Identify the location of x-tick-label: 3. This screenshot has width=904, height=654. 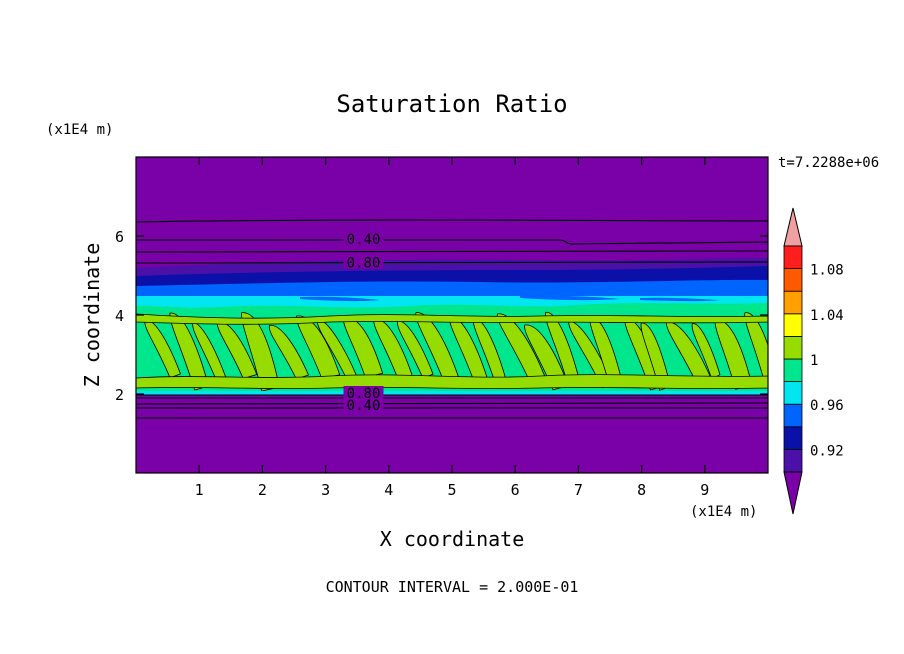
(325, 490).